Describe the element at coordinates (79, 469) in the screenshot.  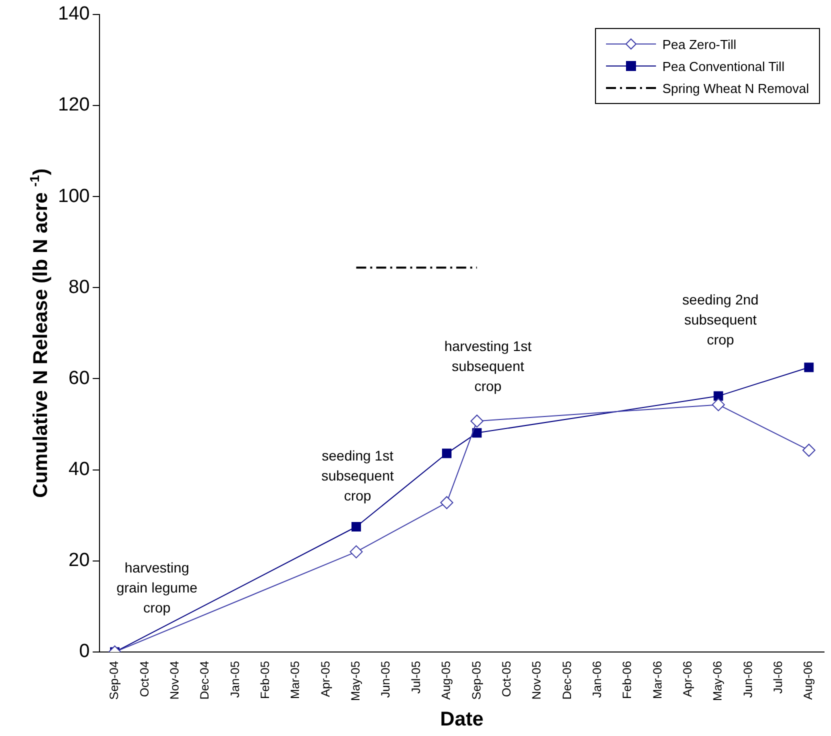
I see `y-tick-label: 40` at that location.